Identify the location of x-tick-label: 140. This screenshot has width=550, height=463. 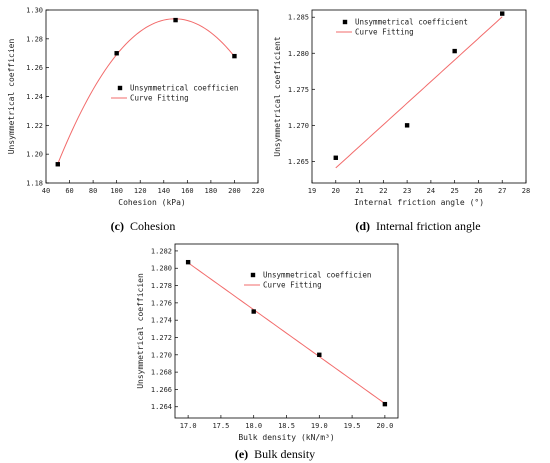
(163, 191).